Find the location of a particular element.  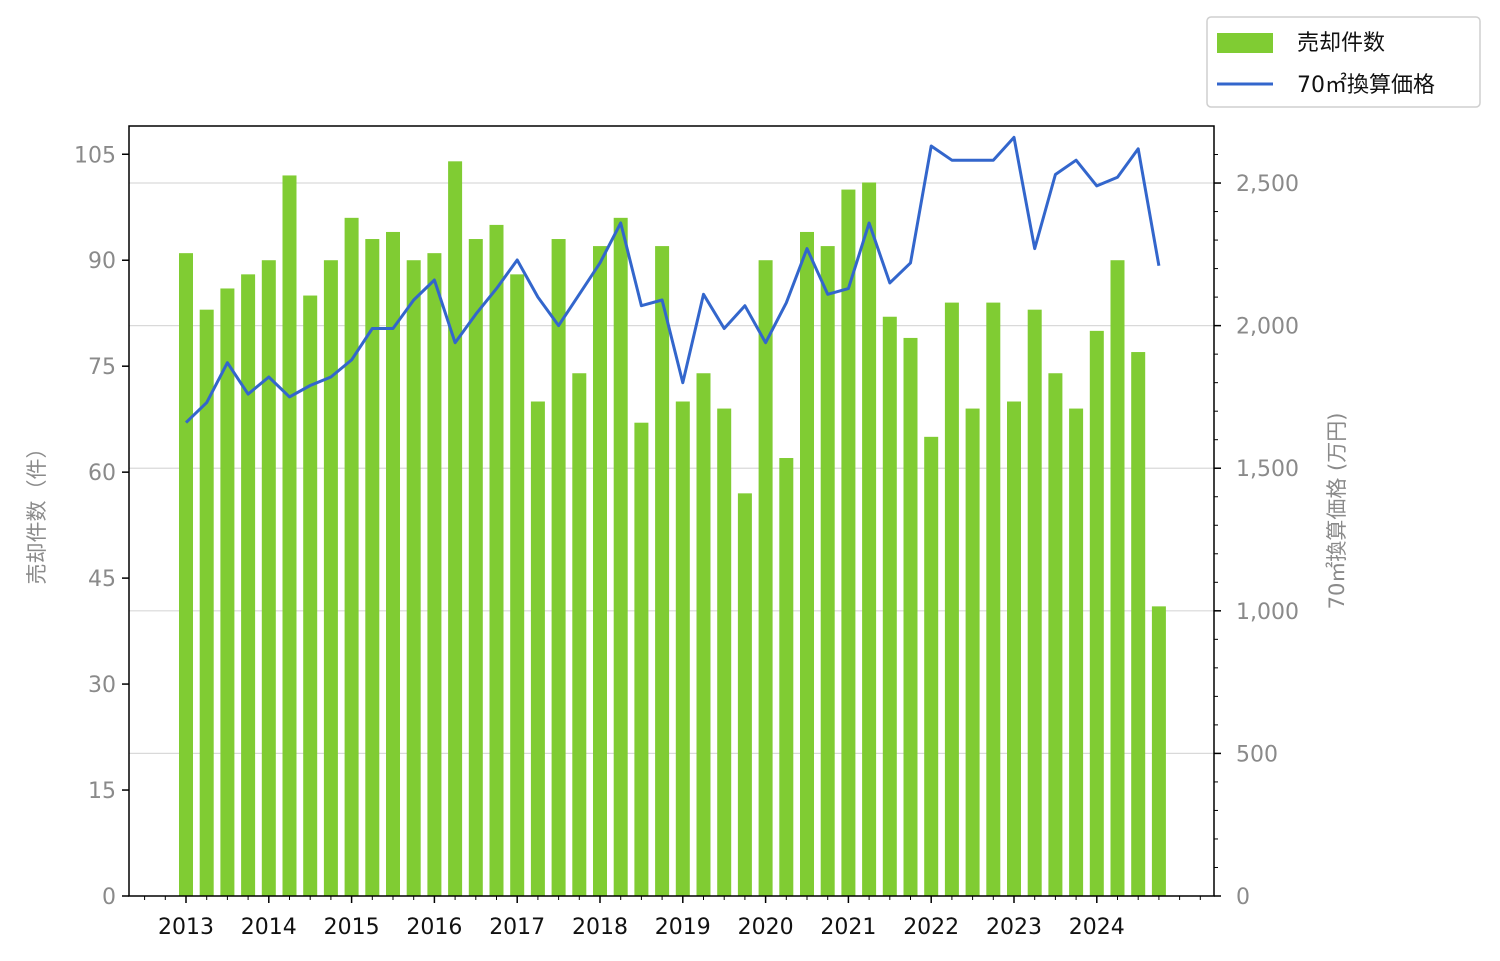

left-tick-label-2: 30 is located at coordinates (102, 685).